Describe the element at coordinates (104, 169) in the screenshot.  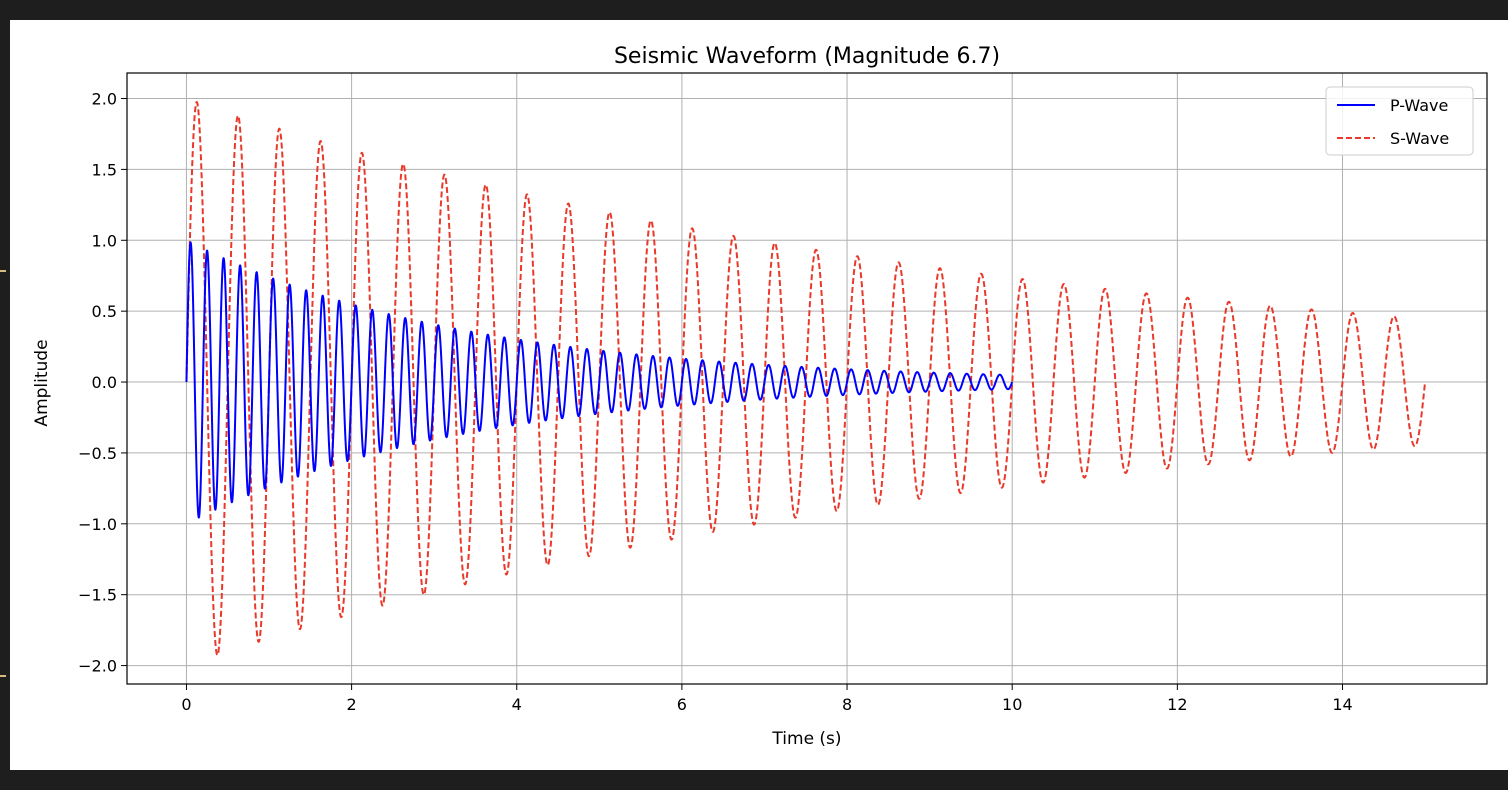
I see `y-tick-label: 1.5` at that location.